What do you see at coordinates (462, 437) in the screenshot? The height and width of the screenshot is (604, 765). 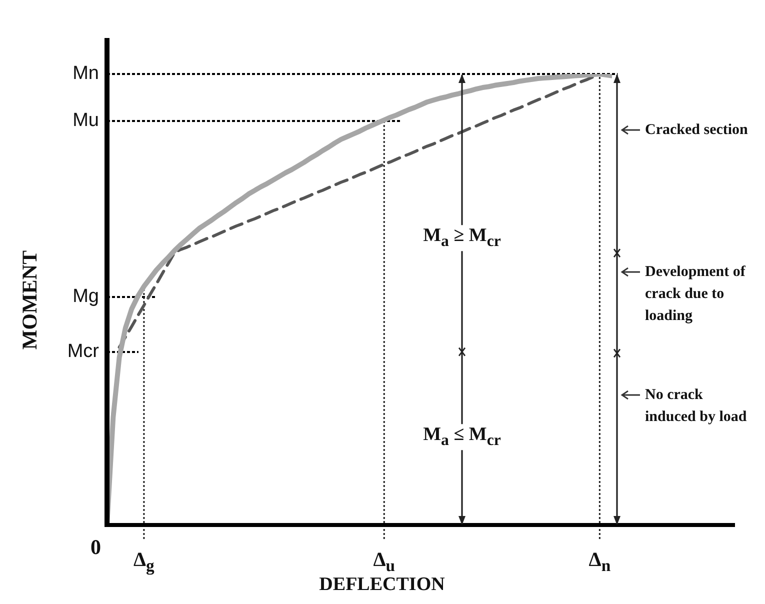 I see `annotation: M$_{a}$ ≤ M$_{cr}$` at bounding box center [462, 437].